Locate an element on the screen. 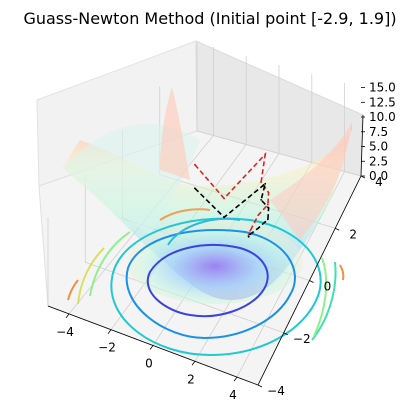 This screenshot has width=420, height=420. contour-level-6-top is located at coordinates (185, 214).